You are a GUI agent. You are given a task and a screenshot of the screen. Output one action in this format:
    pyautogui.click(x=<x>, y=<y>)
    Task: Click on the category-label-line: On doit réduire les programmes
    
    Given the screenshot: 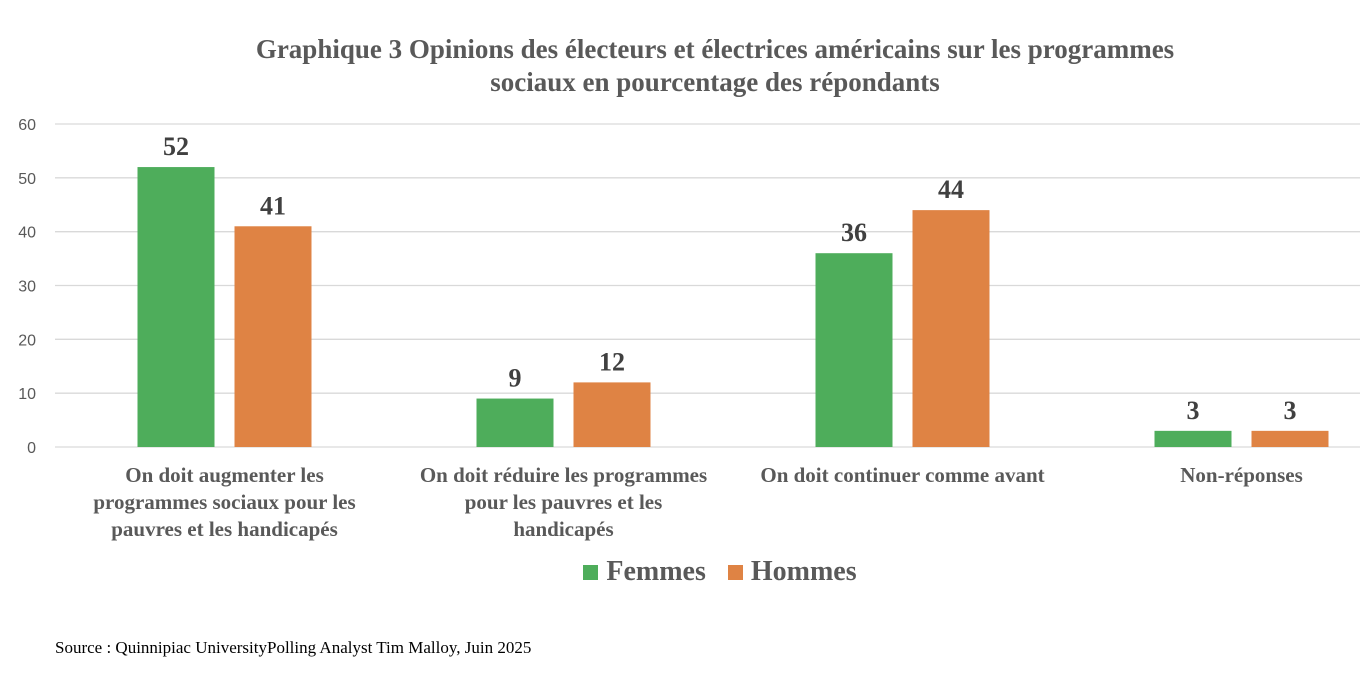 What is the action you would take?
    pyautogui.click(x=563, y=475)
    